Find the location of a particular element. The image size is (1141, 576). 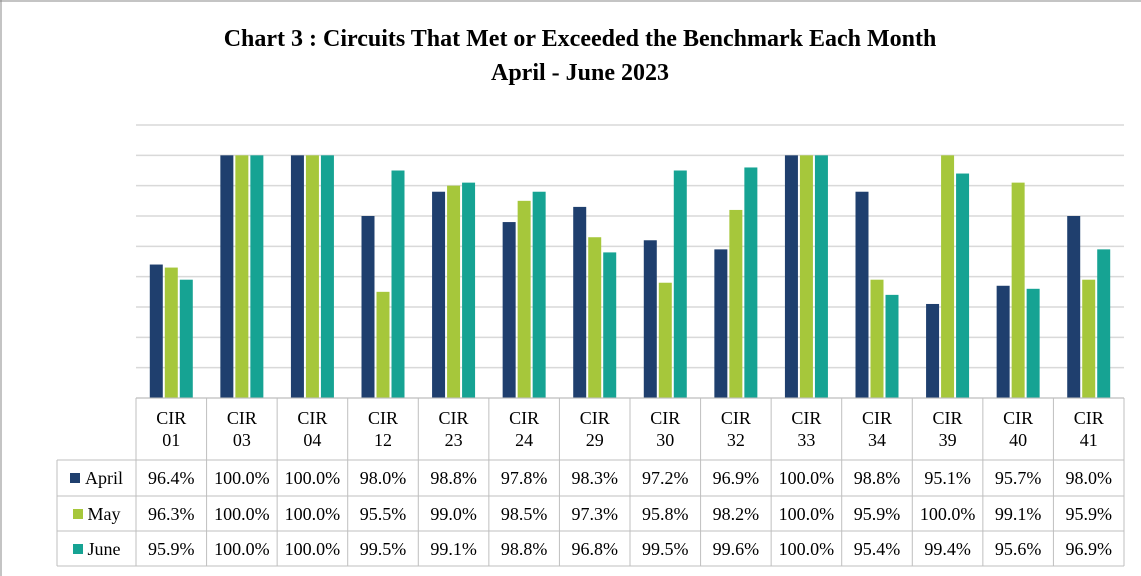

category-cell: CIR 33 is located at coordinates (806, 429).